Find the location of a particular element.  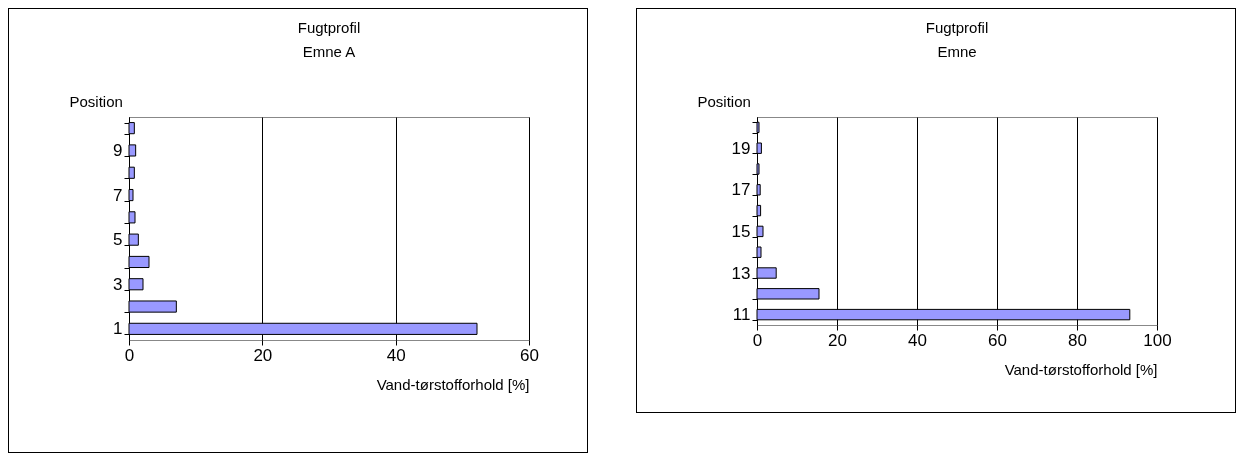

y-tick-label: 7 is located at coordinates (118, 195).